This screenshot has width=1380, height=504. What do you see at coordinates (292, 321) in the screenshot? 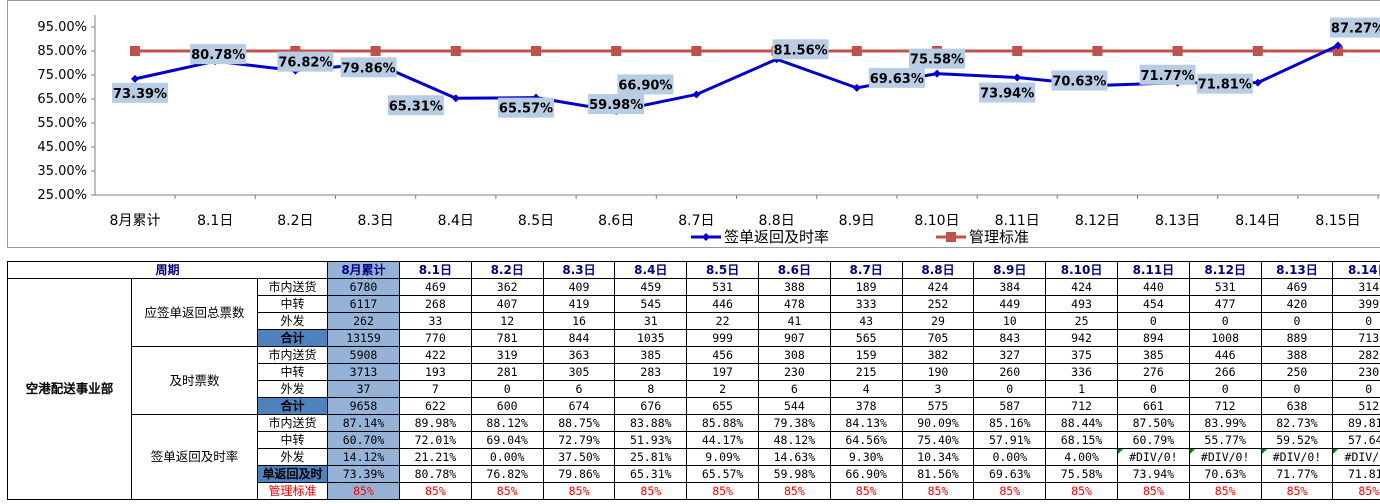
I see `row-label: 外发` at bounding box center [292, 321].